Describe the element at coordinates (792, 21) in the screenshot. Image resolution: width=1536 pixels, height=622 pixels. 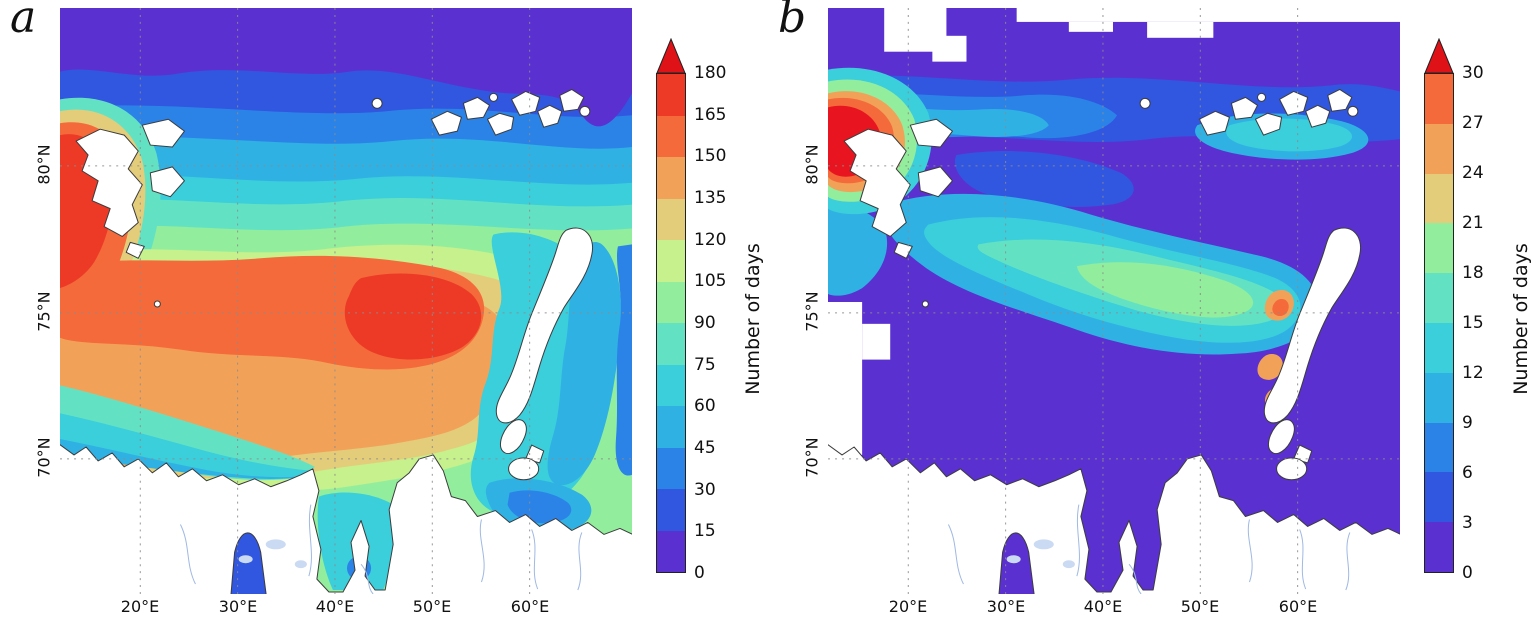
I see `panel-label-b: b` at that location.